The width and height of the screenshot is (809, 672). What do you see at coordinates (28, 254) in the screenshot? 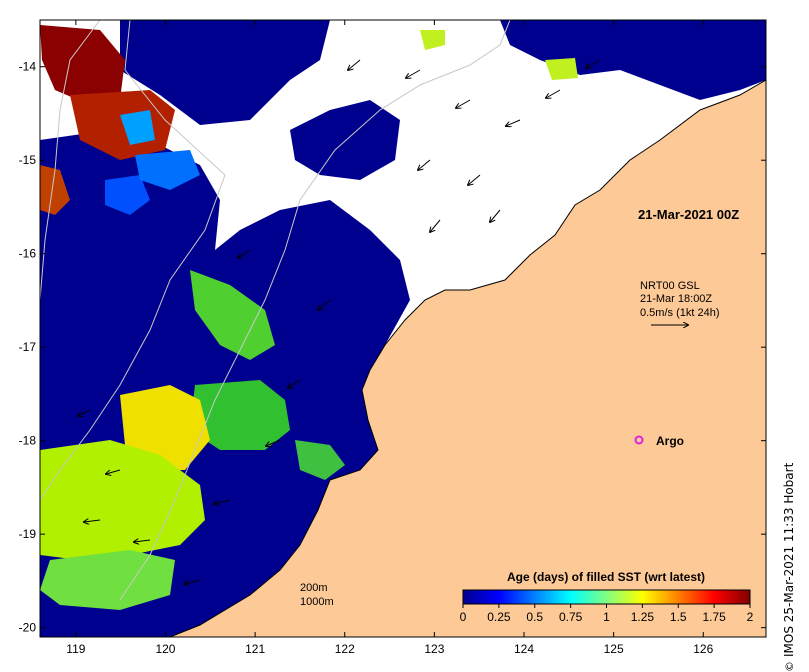
I see `y-tick-label: -16` at bounding box center [28, 254].